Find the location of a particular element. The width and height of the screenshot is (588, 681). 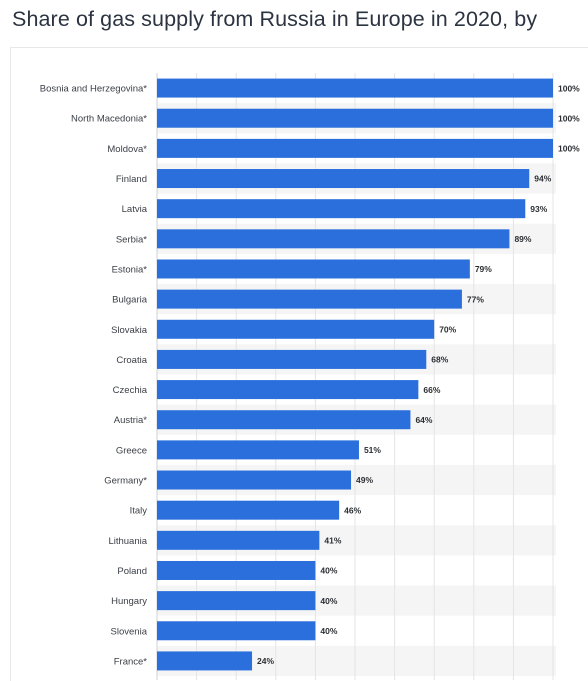

category-label: Germany* is located at coordinates (125, 481).